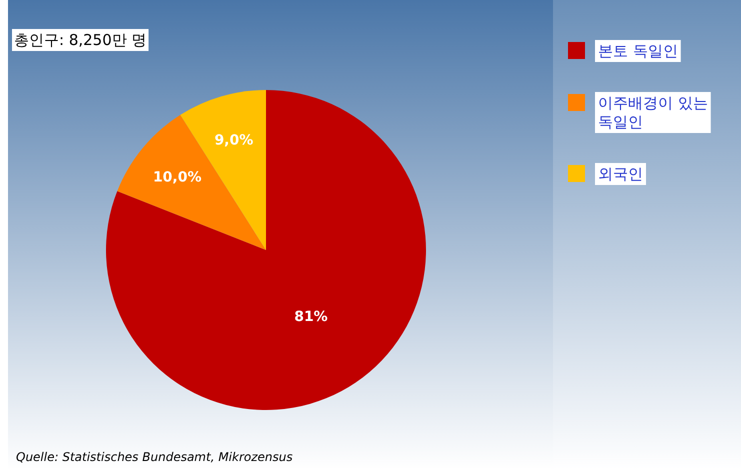  What do you see at coordinates (154, 457) in the screenshot?
I see `source-note: Quelle: Statistisches Bundesamt, Mikrozensus` at bounding box center [154, 457].